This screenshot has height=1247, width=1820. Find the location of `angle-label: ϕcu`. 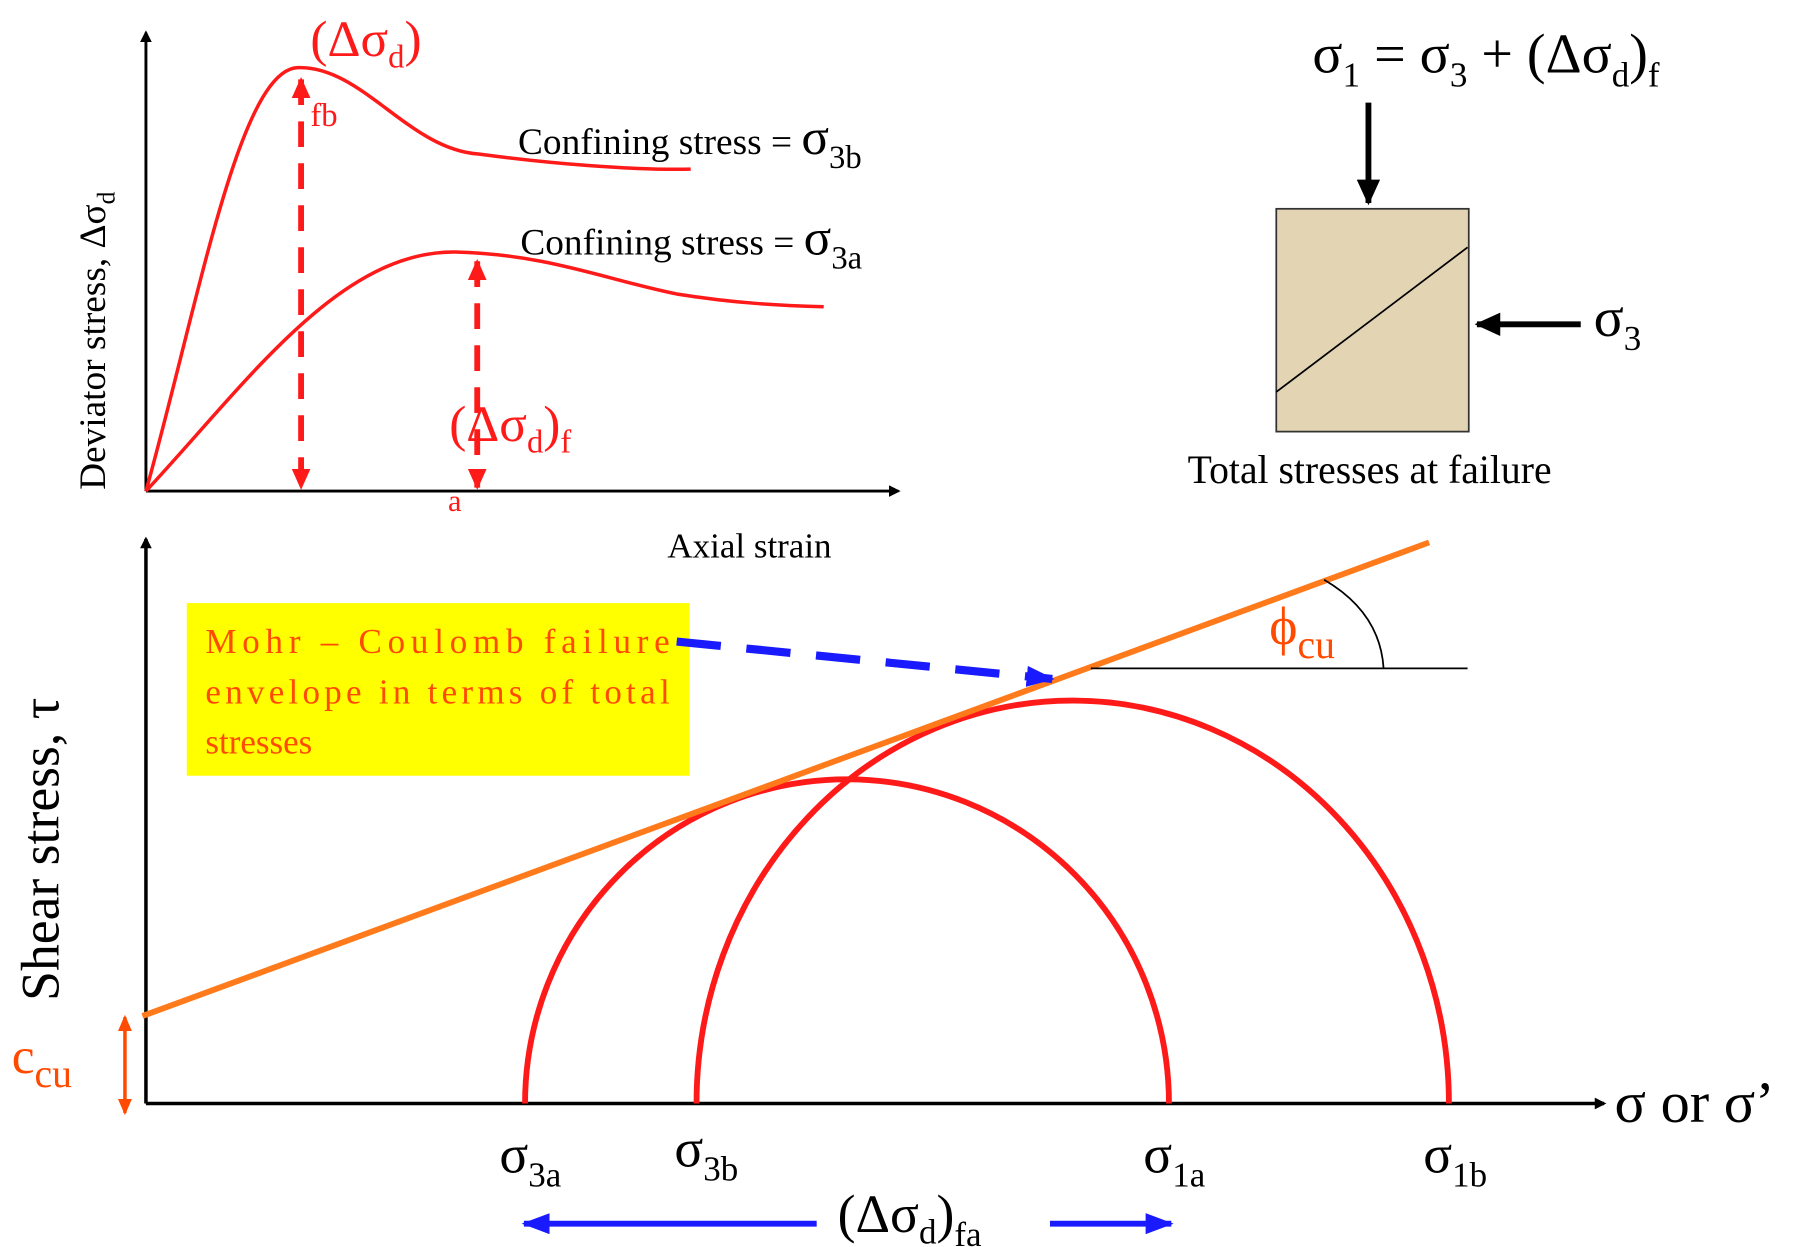

angle-label: ϕcu is located at coordinates (1302, 631).